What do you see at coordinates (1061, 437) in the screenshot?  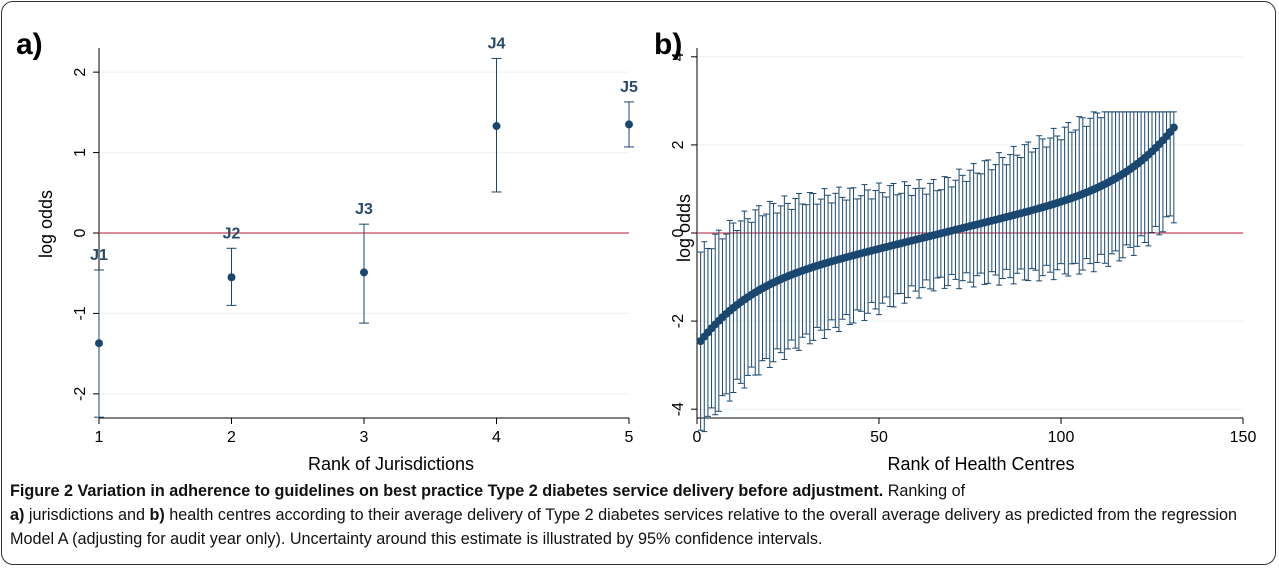 I see `x-tick-label: 100` at bounding box center [1061, 437].